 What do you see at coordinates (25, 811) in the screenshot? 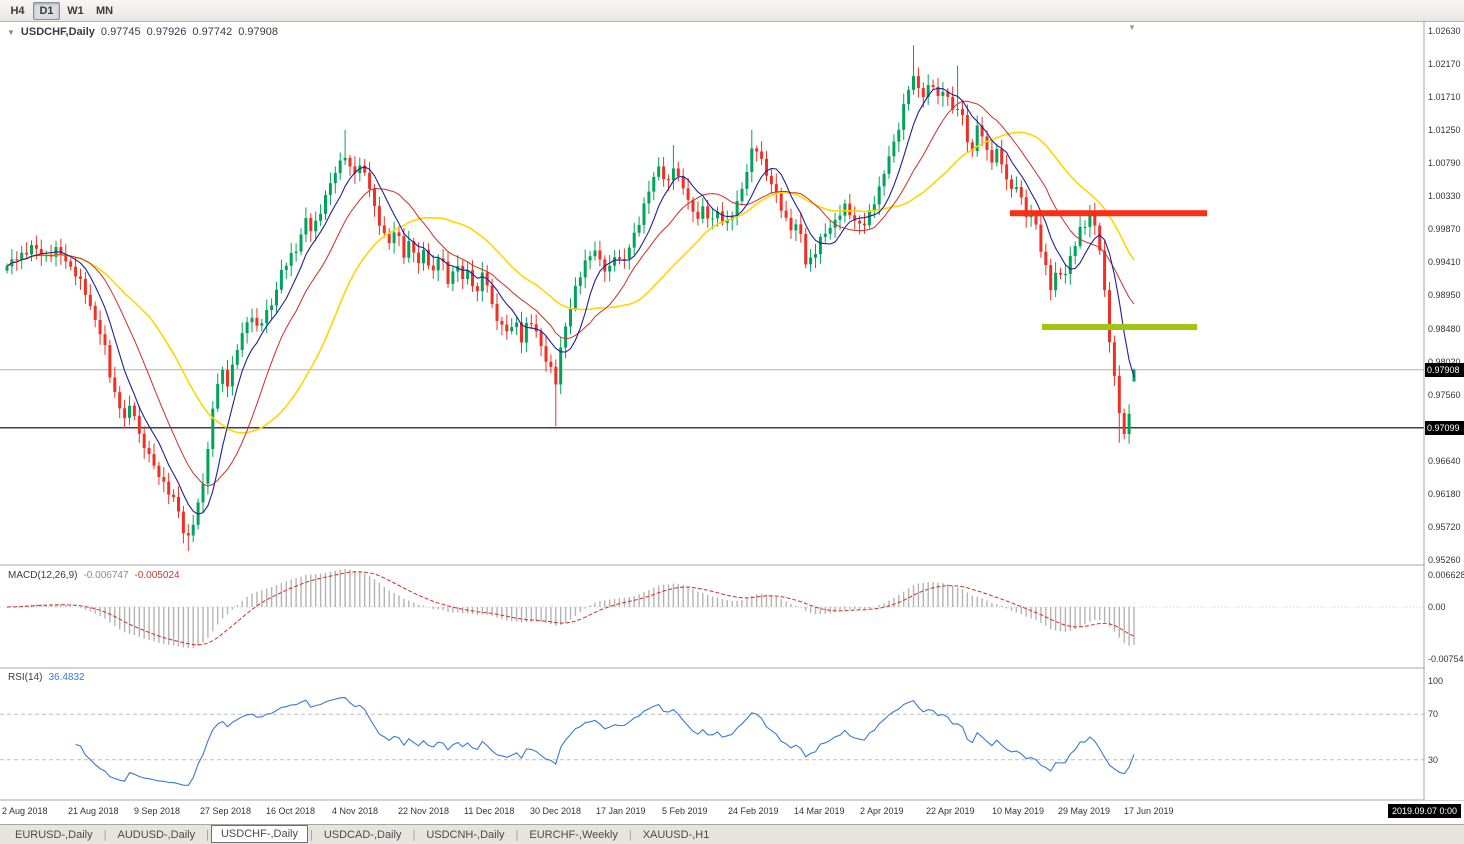
I see `time-tick: 2 Aug 2018` at bounding box center [25, 811].